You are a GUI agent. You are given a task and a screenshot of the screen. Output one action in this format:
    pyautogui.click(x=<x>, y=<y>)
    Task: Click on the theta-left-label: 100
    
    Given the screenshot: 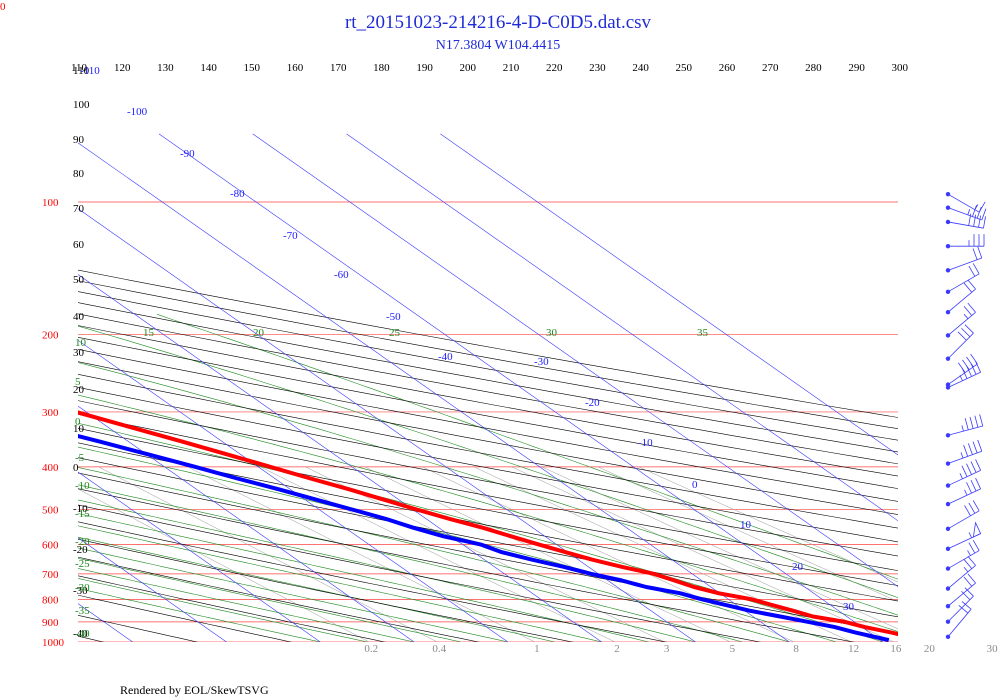 What is the action you would take?
    pyautogui.click(x=81, y=105)
    